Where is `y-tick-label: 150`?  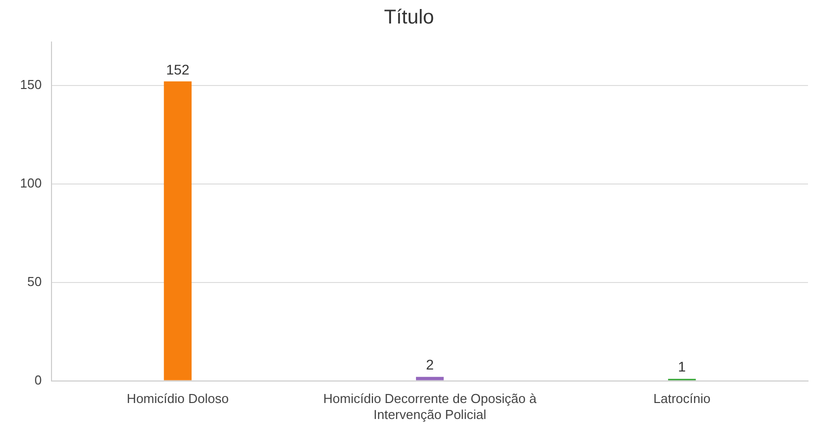 y-tick-label: 150 is located at coordinates (31, 84).